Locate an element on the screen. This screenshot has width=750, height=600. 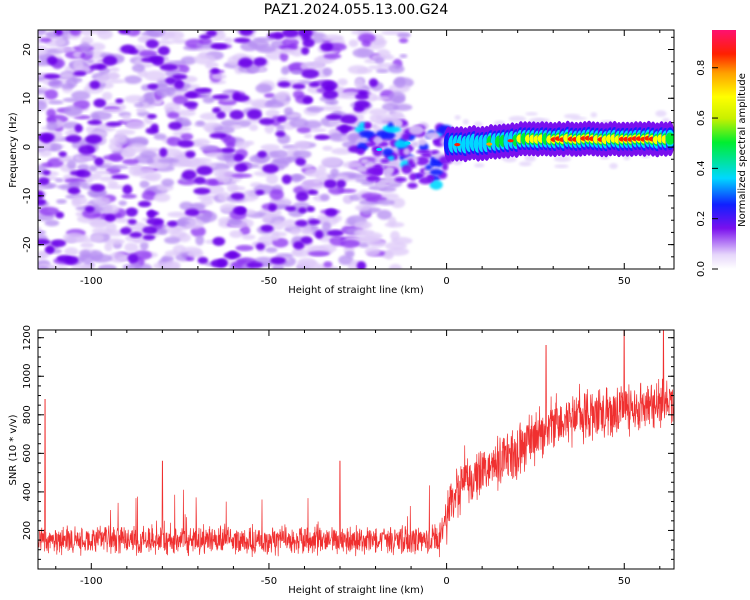
snr-xtick-label: 0 is located at coordinates (446, 581).